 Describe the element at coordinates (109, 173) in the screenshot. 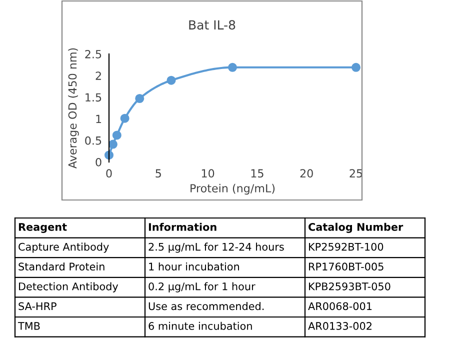

I see `x-tick-label: 0` at that location.